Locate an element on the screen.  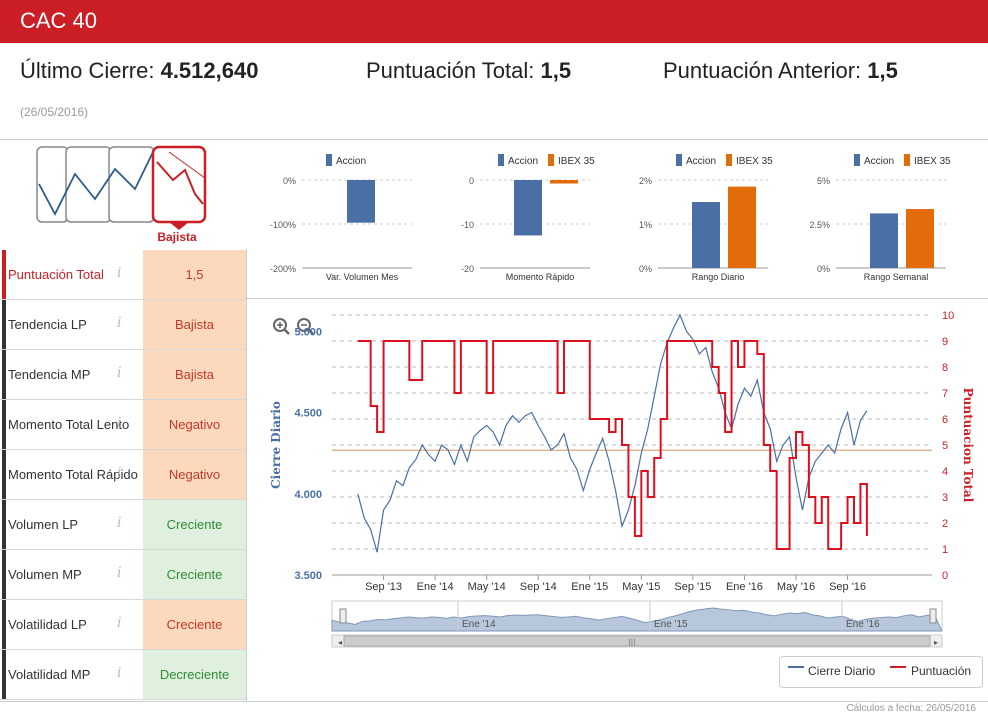
trend-icon-group: Bajista is located at coordinates (121, 194).